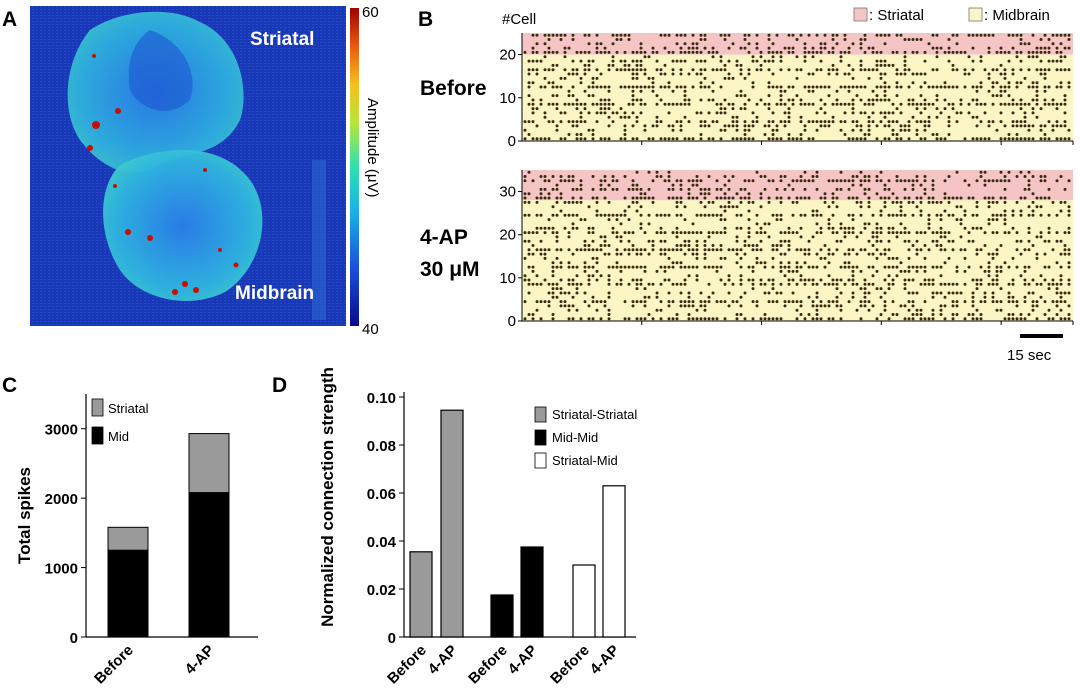 This screenshot has height=697, width=1080. Describe the element at coordinates (1029, 355) in the screenshot. I see `scale-bar-label: 15 sec` at that location.